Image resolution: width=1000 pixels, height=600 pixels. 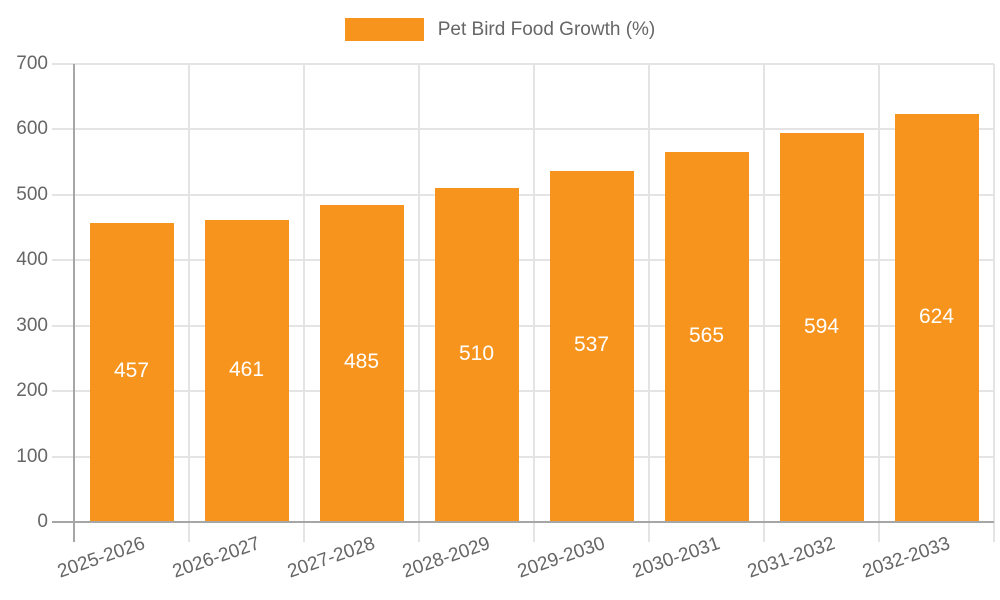 What do you see at coordinates (216, 558) in the screenshot?
I see `x-tick-label: 2026-2027` at bounding box center [216, 558].